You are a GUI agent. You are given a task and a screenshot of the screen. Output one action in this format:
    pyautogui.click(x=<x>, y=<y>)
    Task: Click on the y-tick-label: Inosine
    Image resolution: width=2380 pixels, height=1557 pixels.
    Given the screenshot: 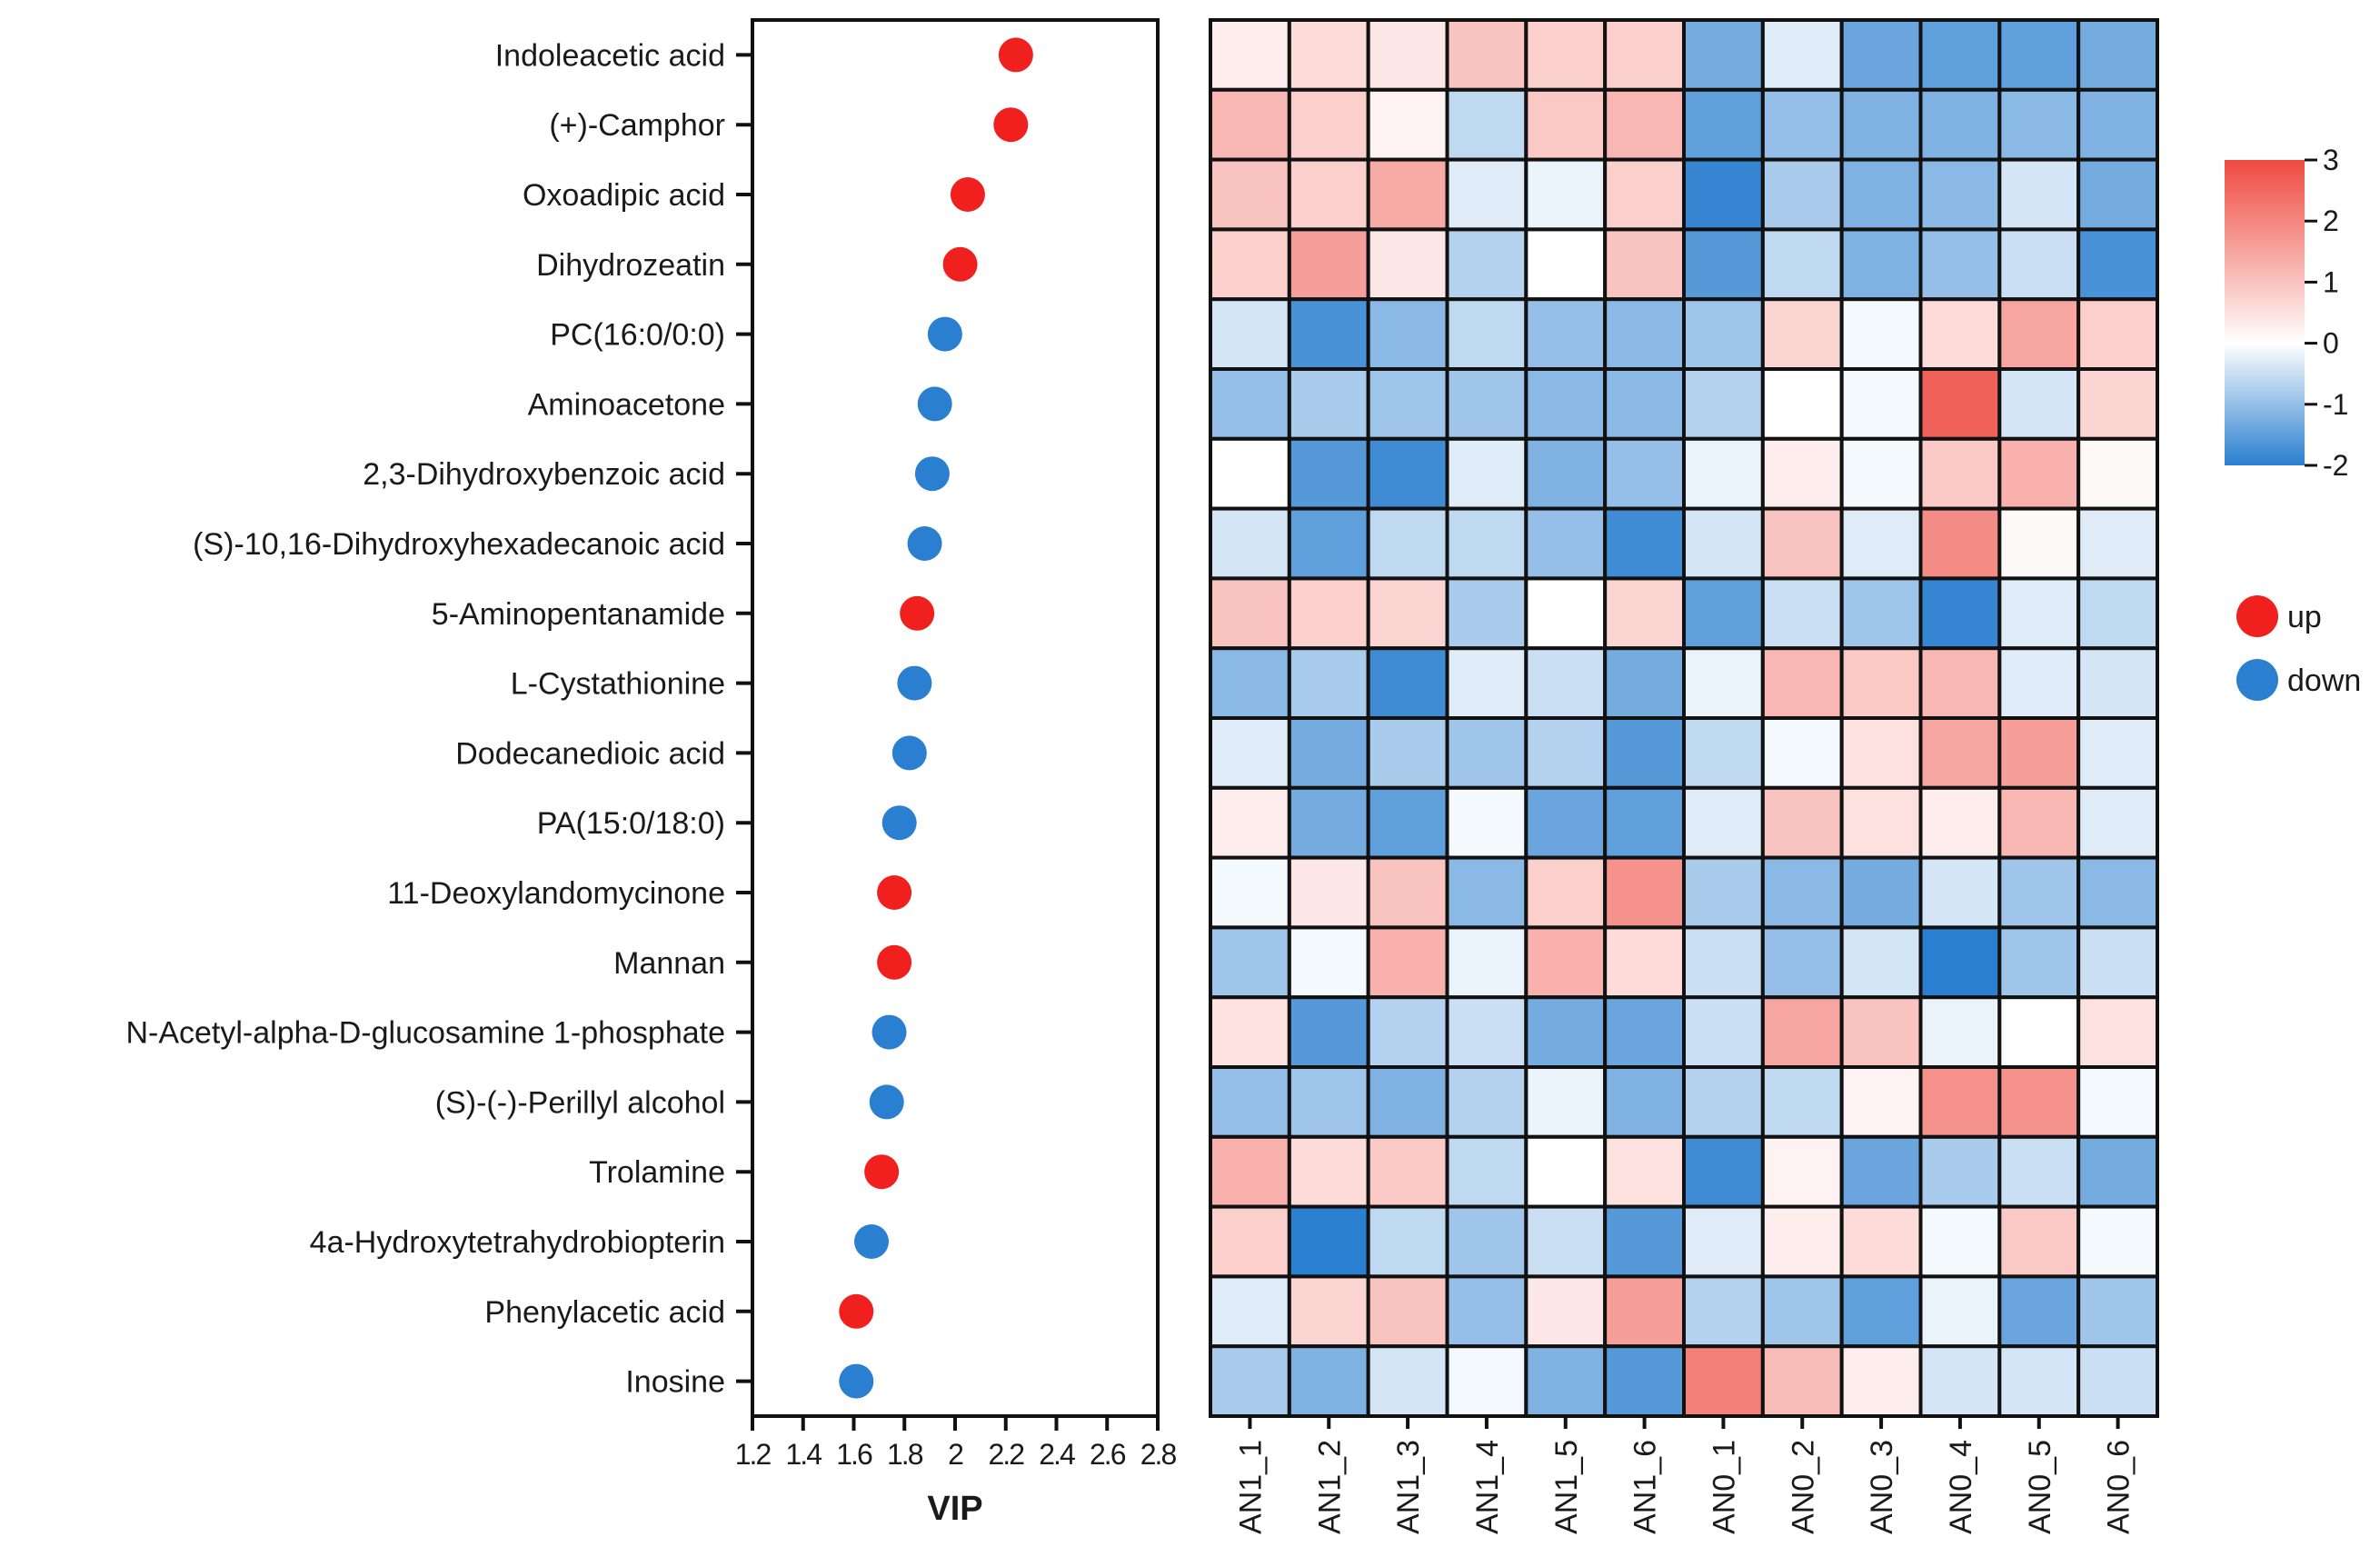 What is the action you would take?
    pyautogui.click(x=675, y=1382)
    